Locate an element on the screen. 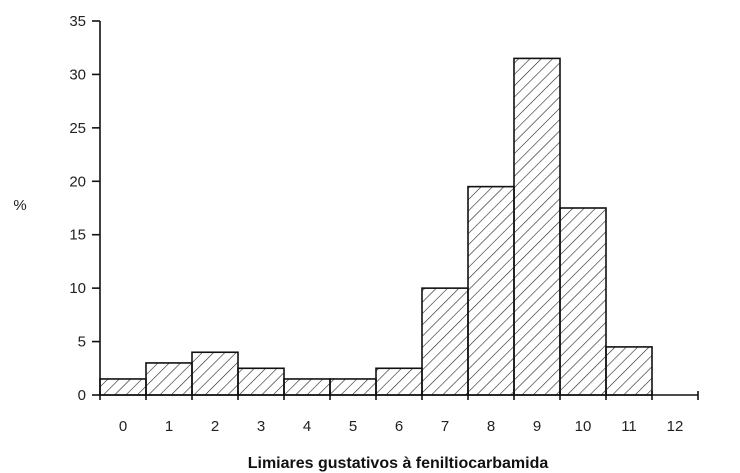 Image resolution: width=740 pixels, height=473 pixels. x-tick-label-5: 5 is located at coordinates (353, 426).